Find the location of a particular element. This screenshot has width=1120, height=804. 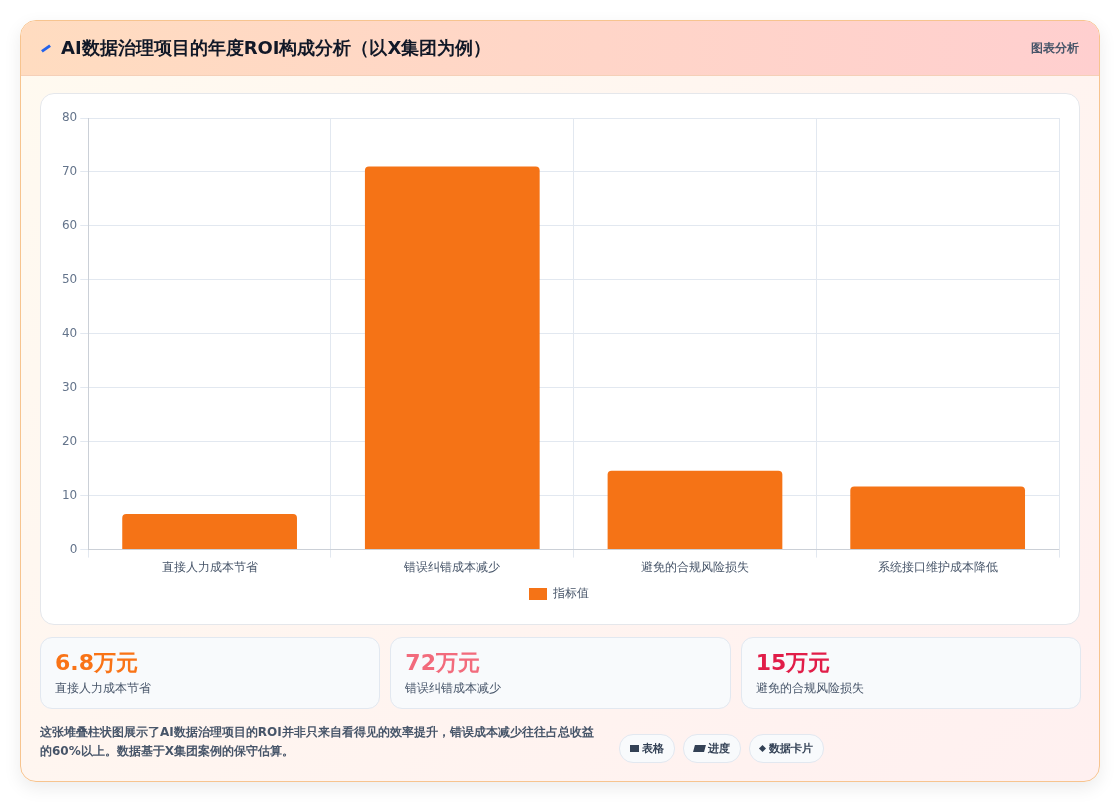

y-tick-label: 50 is located at coordinates (69, 278).